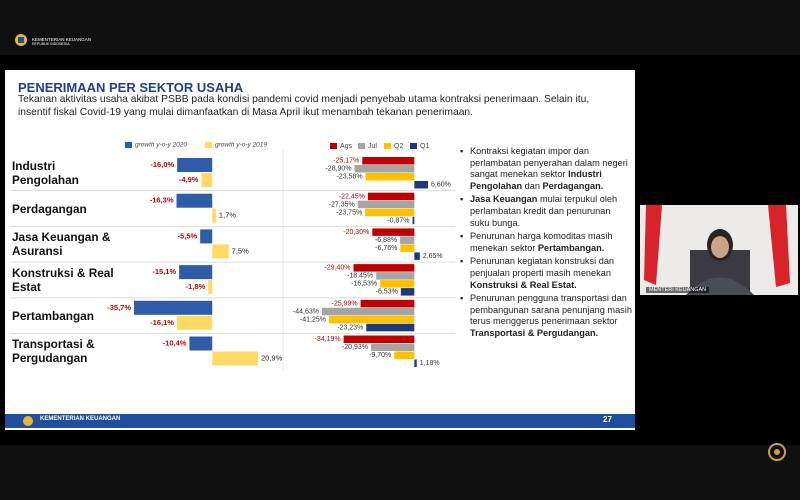 This screenshot has width=800, height=500. I want to click on text-bold: Pertambangan, so click(569, 247).